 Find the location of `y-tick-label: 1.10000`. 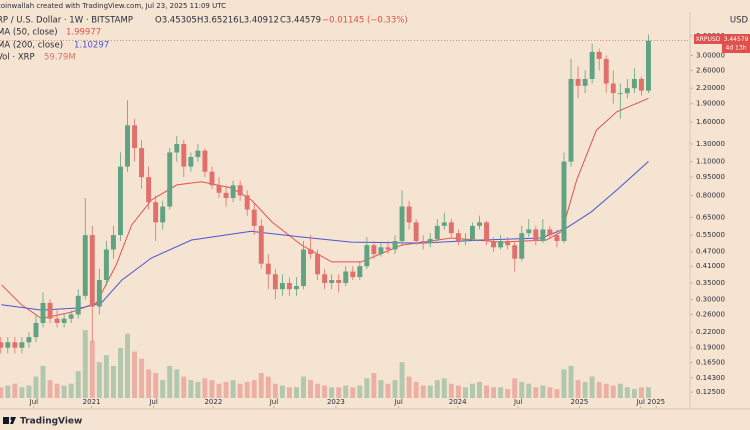

y-tick-label: 1.10000 is located at coordinates (710, 162).